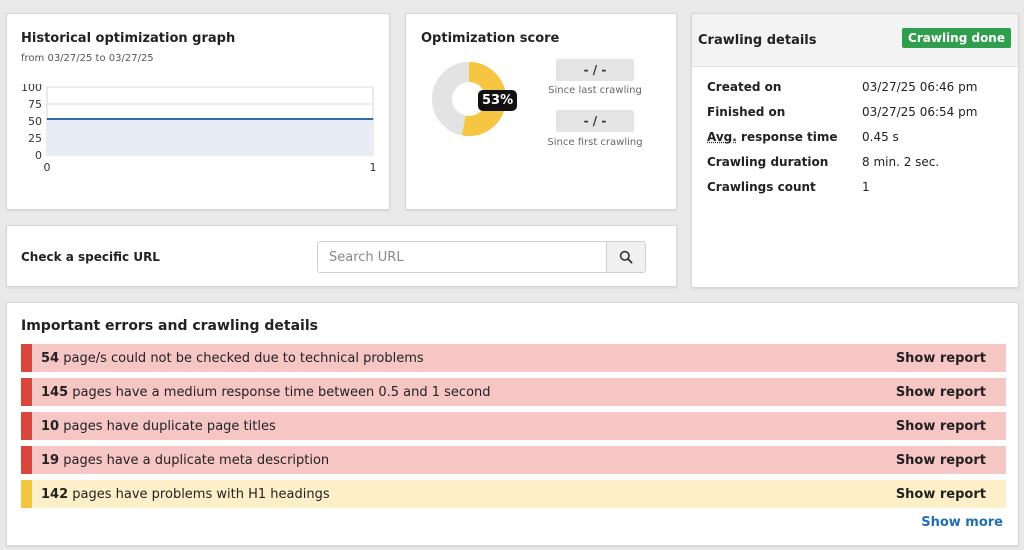  Describe the element at coordinates (595, 90) in the screenshot. I see `since-last-caption: Since last crawling` at that location.